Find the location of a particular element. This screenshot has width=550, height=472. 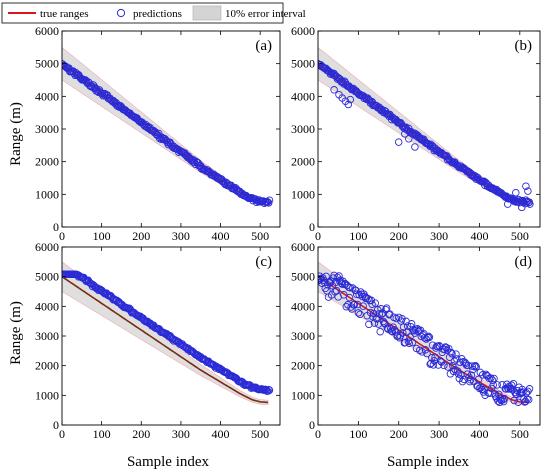

panel-label-c: (c) is located at coordinates (263, 262).